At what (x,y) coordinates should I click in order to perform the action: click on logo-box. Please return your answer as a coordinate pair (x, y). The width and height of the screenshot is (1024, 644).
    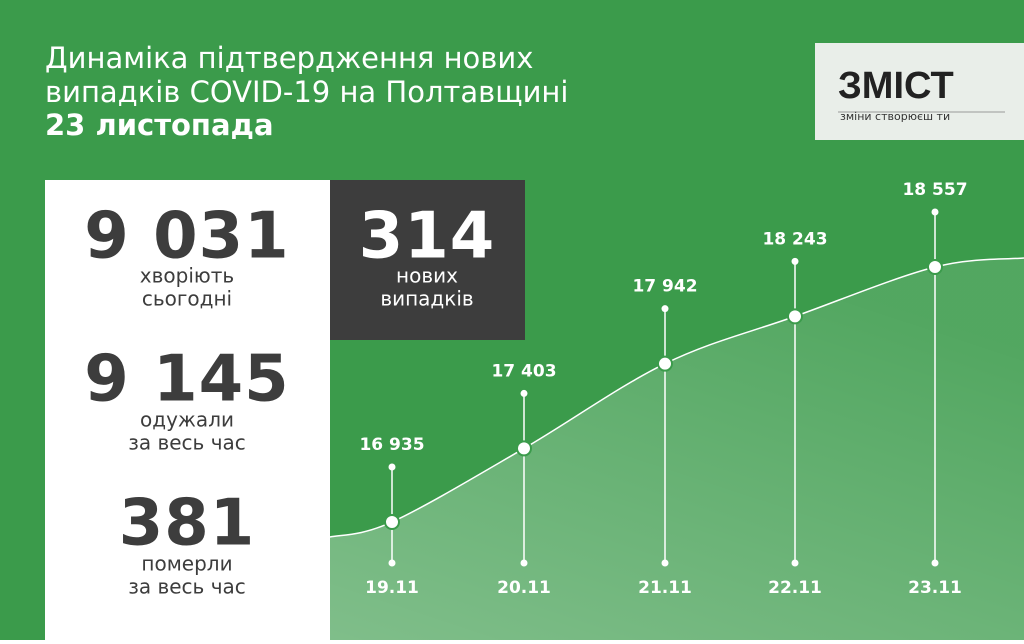
    Looking at the image, I should click on (919, 91).